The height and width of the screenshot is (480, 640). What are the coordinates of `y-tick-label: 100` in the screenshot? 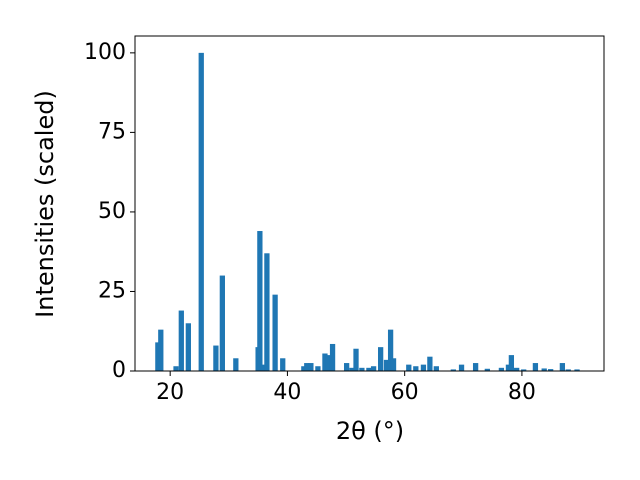 It's located at (105, 52).